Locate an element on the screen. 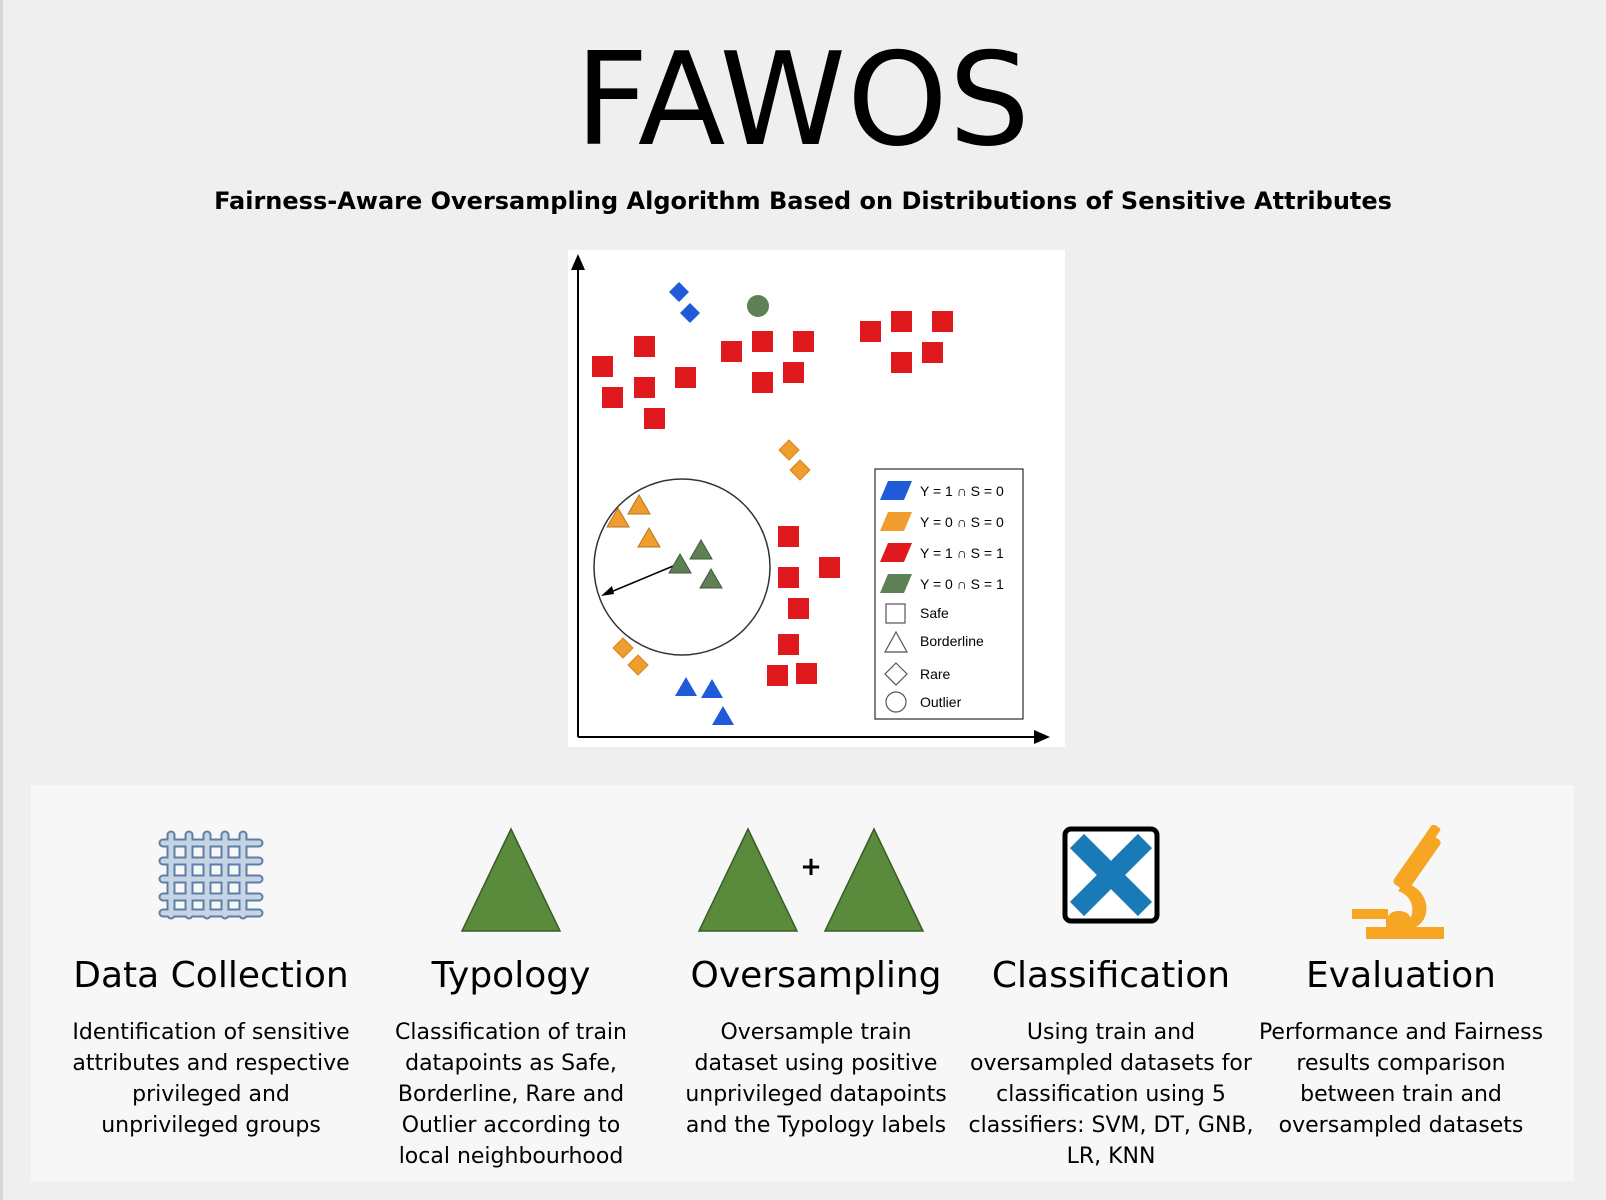  borderline-points-orange is located at coordinates (633, 521).